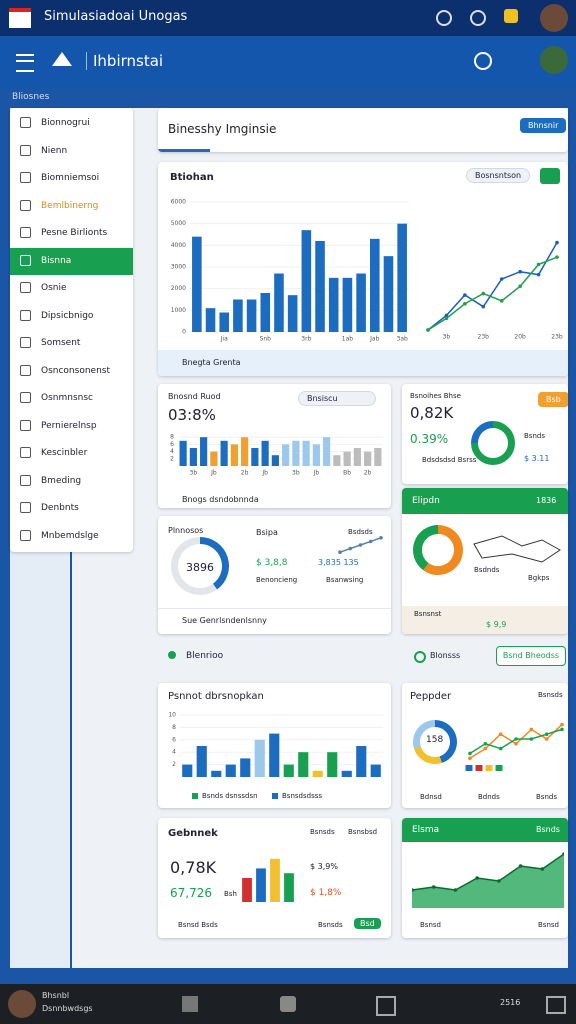 The height and width of the screenshot is (1024, 576). Describe the element at coordinates (200, 567) in the screenshot. I see `donut-center: 3896` at that location.